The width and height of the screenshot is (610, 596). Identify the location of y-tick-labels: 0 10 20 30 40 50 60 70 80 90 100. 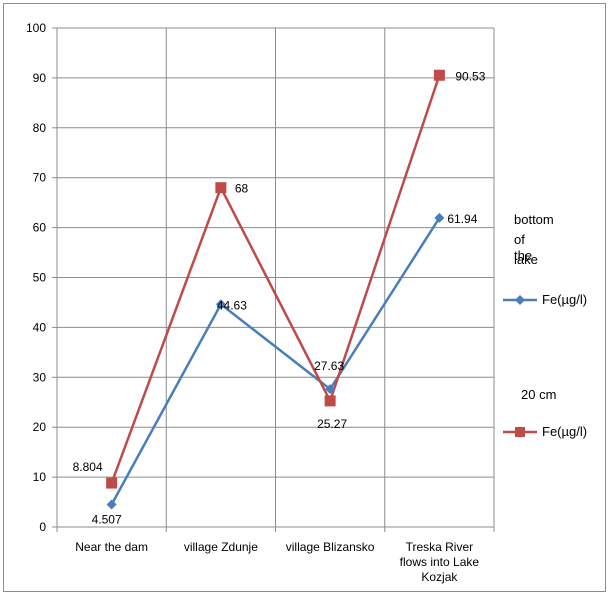
(36, 277).